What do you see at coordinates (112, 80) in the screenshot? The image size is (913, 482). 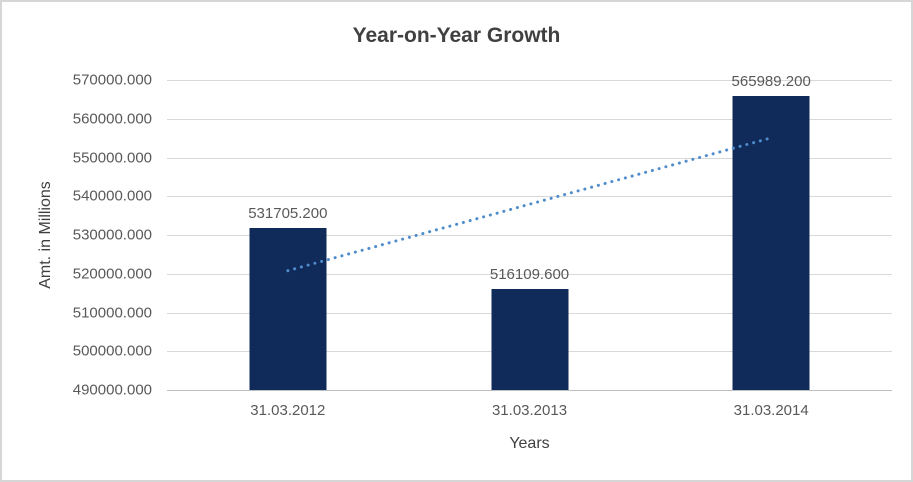 I see `y-tick-label: 570000.000` at bounding box center [112, 80].